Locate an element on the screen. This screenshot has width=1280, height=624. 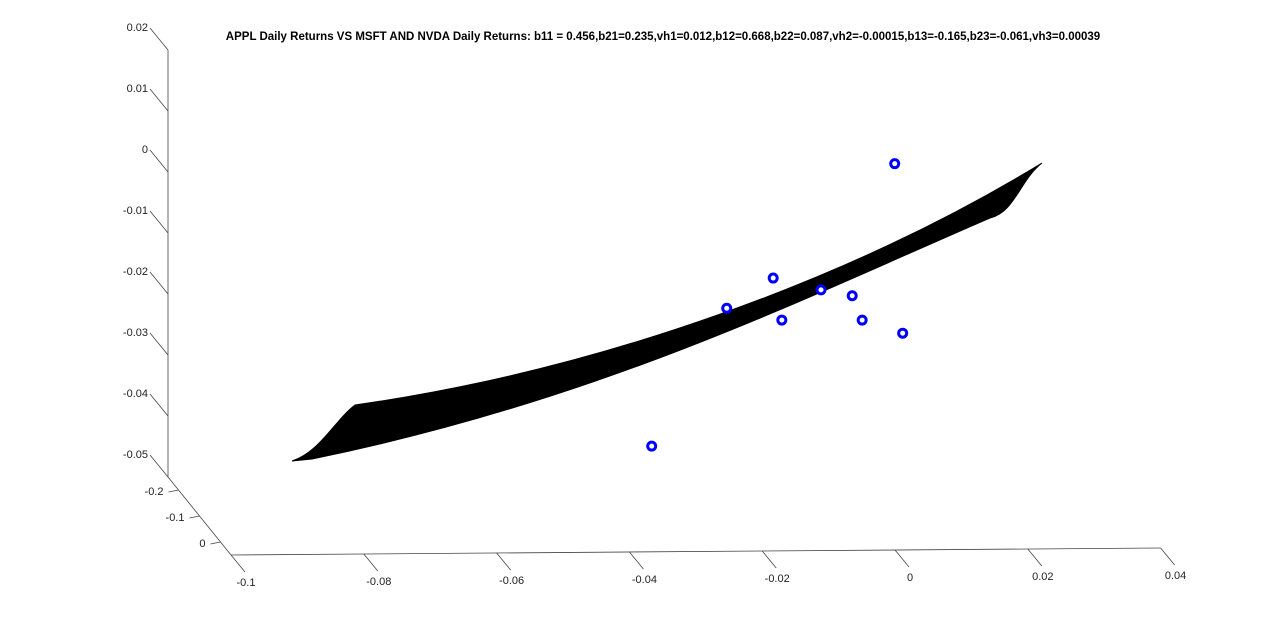
x-tick-label: 0.02 is located at coordinates (1042, 577).